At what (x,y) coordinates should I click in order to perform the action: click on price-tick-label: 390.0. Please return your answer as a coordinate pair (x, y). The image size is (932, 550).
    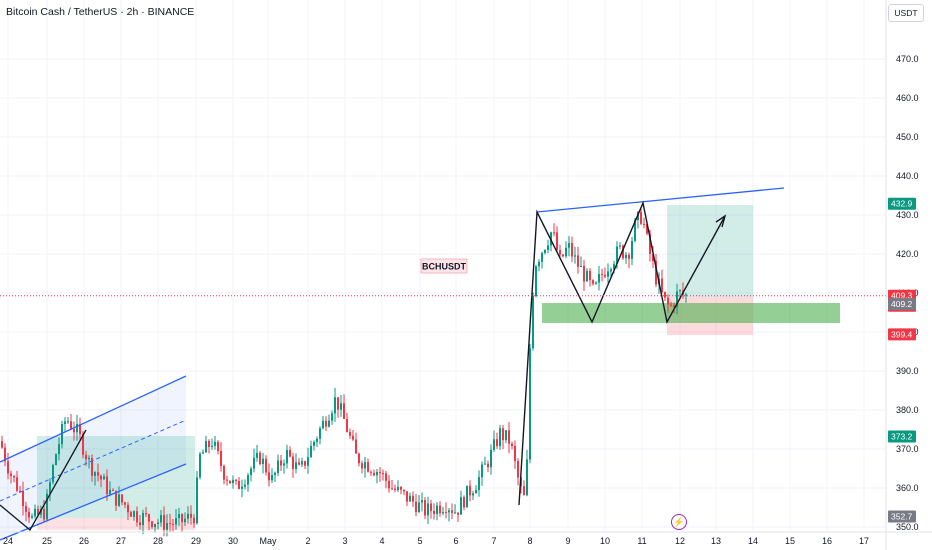
    Looking at the image, I should click on (907, 371).